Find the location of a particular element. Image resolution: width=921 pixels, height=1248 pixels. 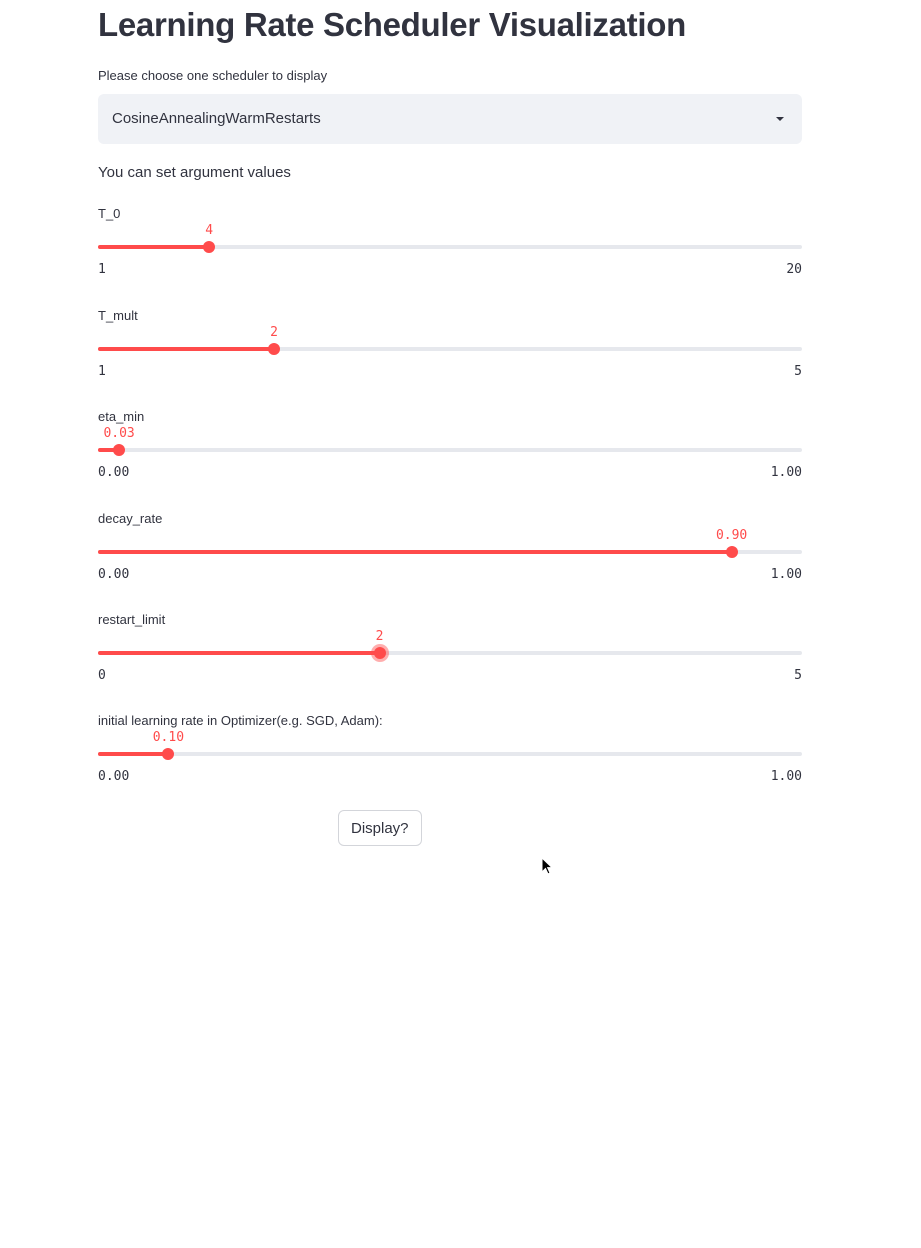

slider-eta-min: eta_min 0.03 0.00 1.00 is located at coordinates (450, 454).